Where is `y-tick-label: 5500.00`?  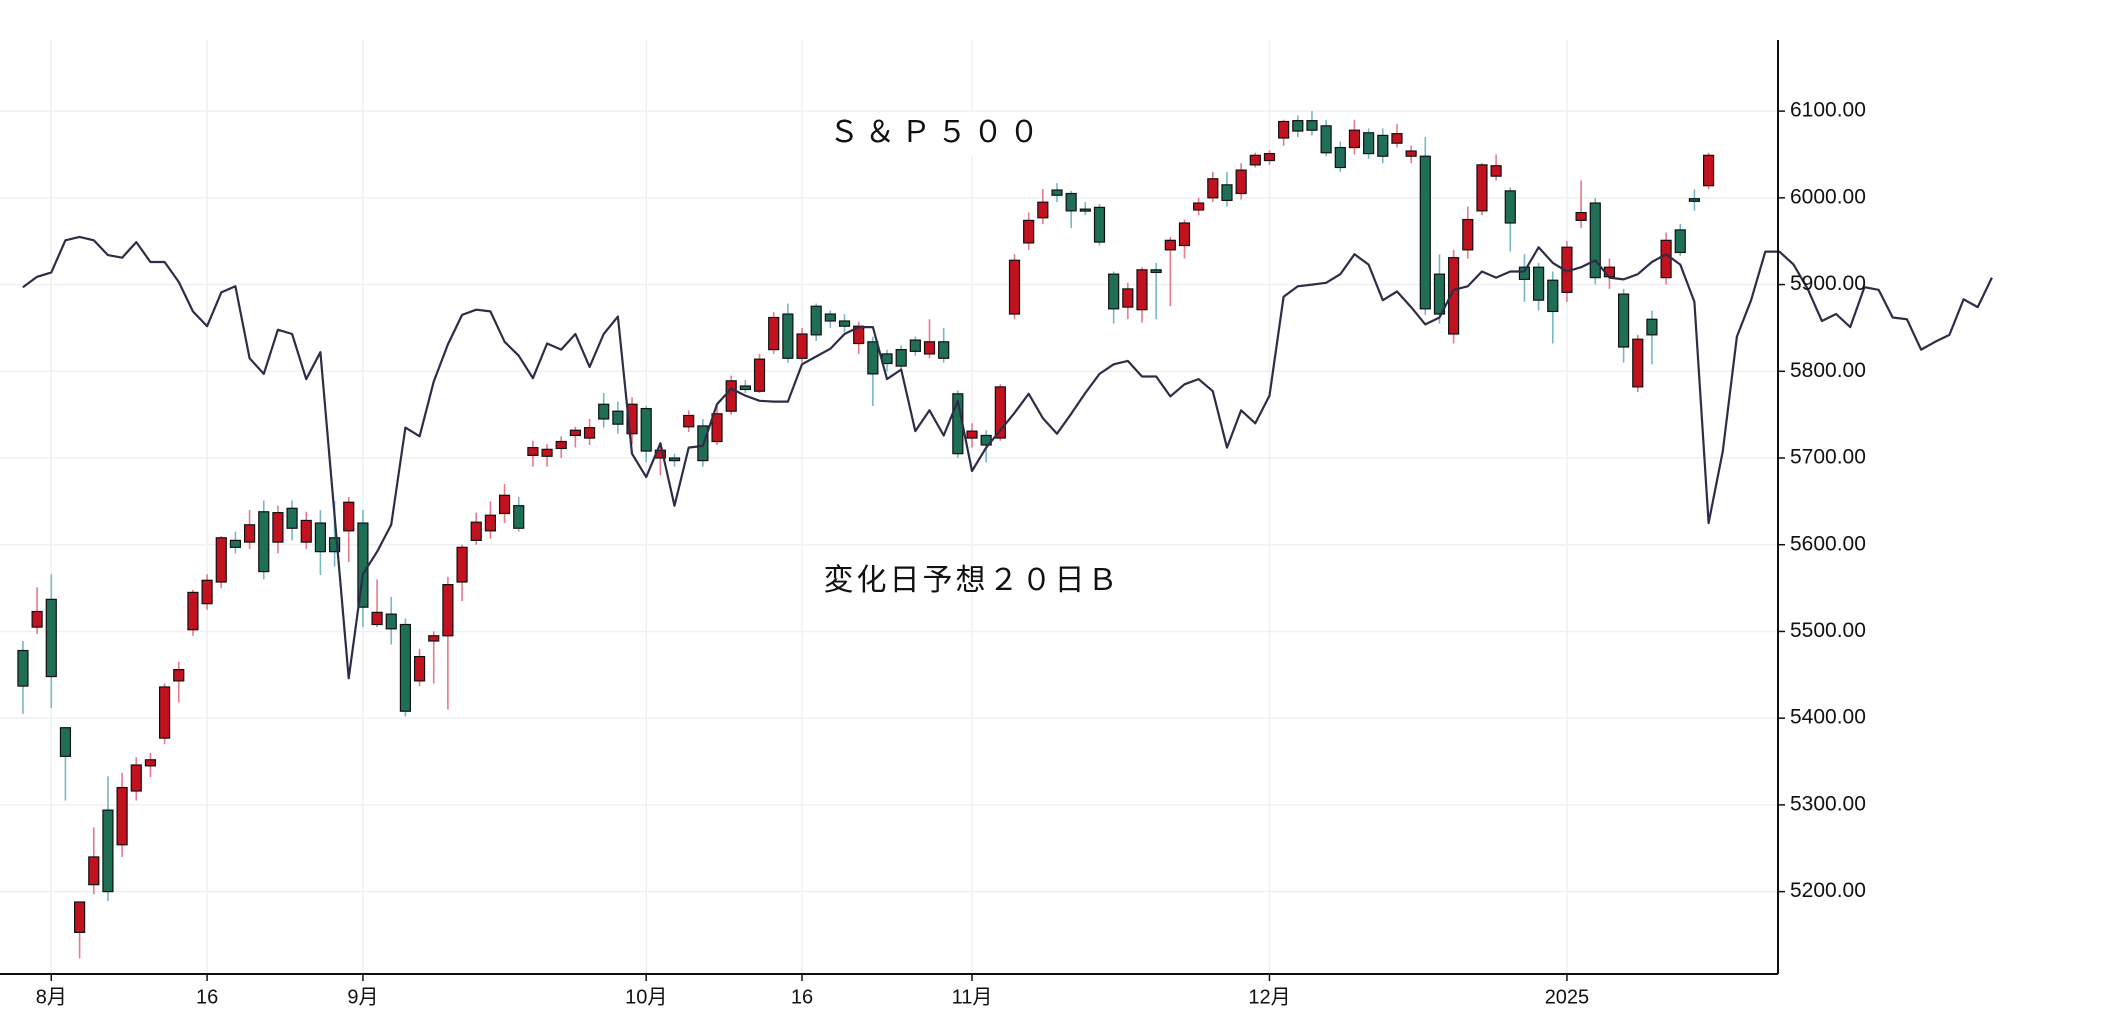 y-tick-label: 5500.00 is located at coordinates (1828, 630).